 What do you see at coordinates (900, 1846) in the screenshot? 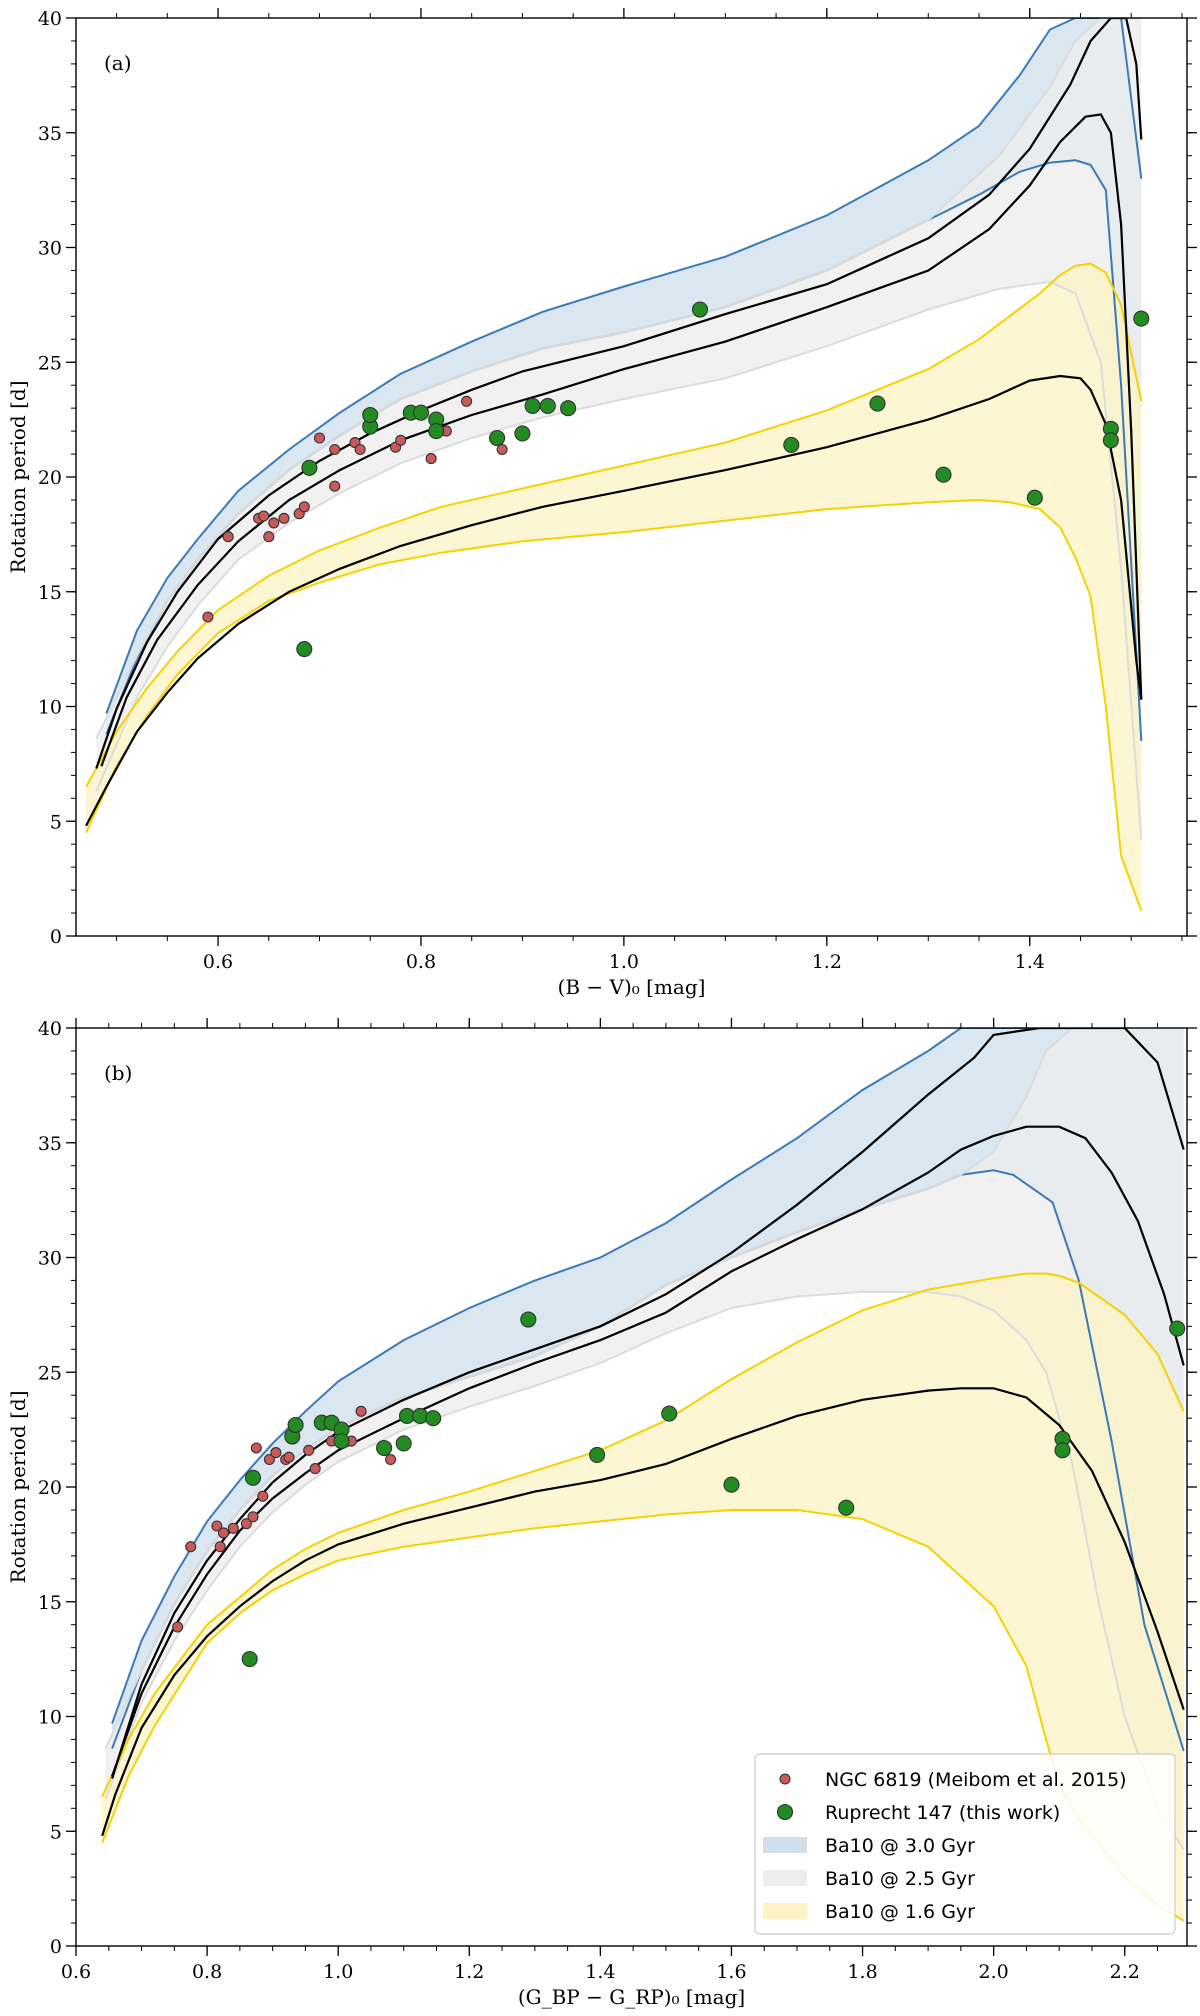
I see `legend-label: Ba10 @ 3.0 Gyr` at bounding box center [900, 1846].